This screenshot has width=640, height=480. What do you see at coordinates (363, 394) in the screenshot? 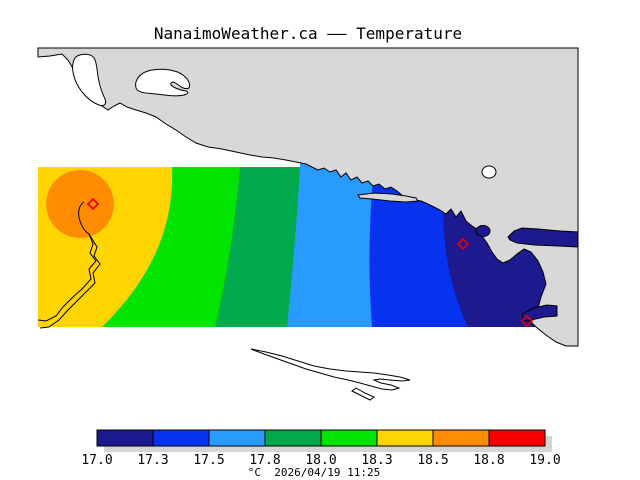
I see `southern-islet-outline` at bounding box center [363, 394].